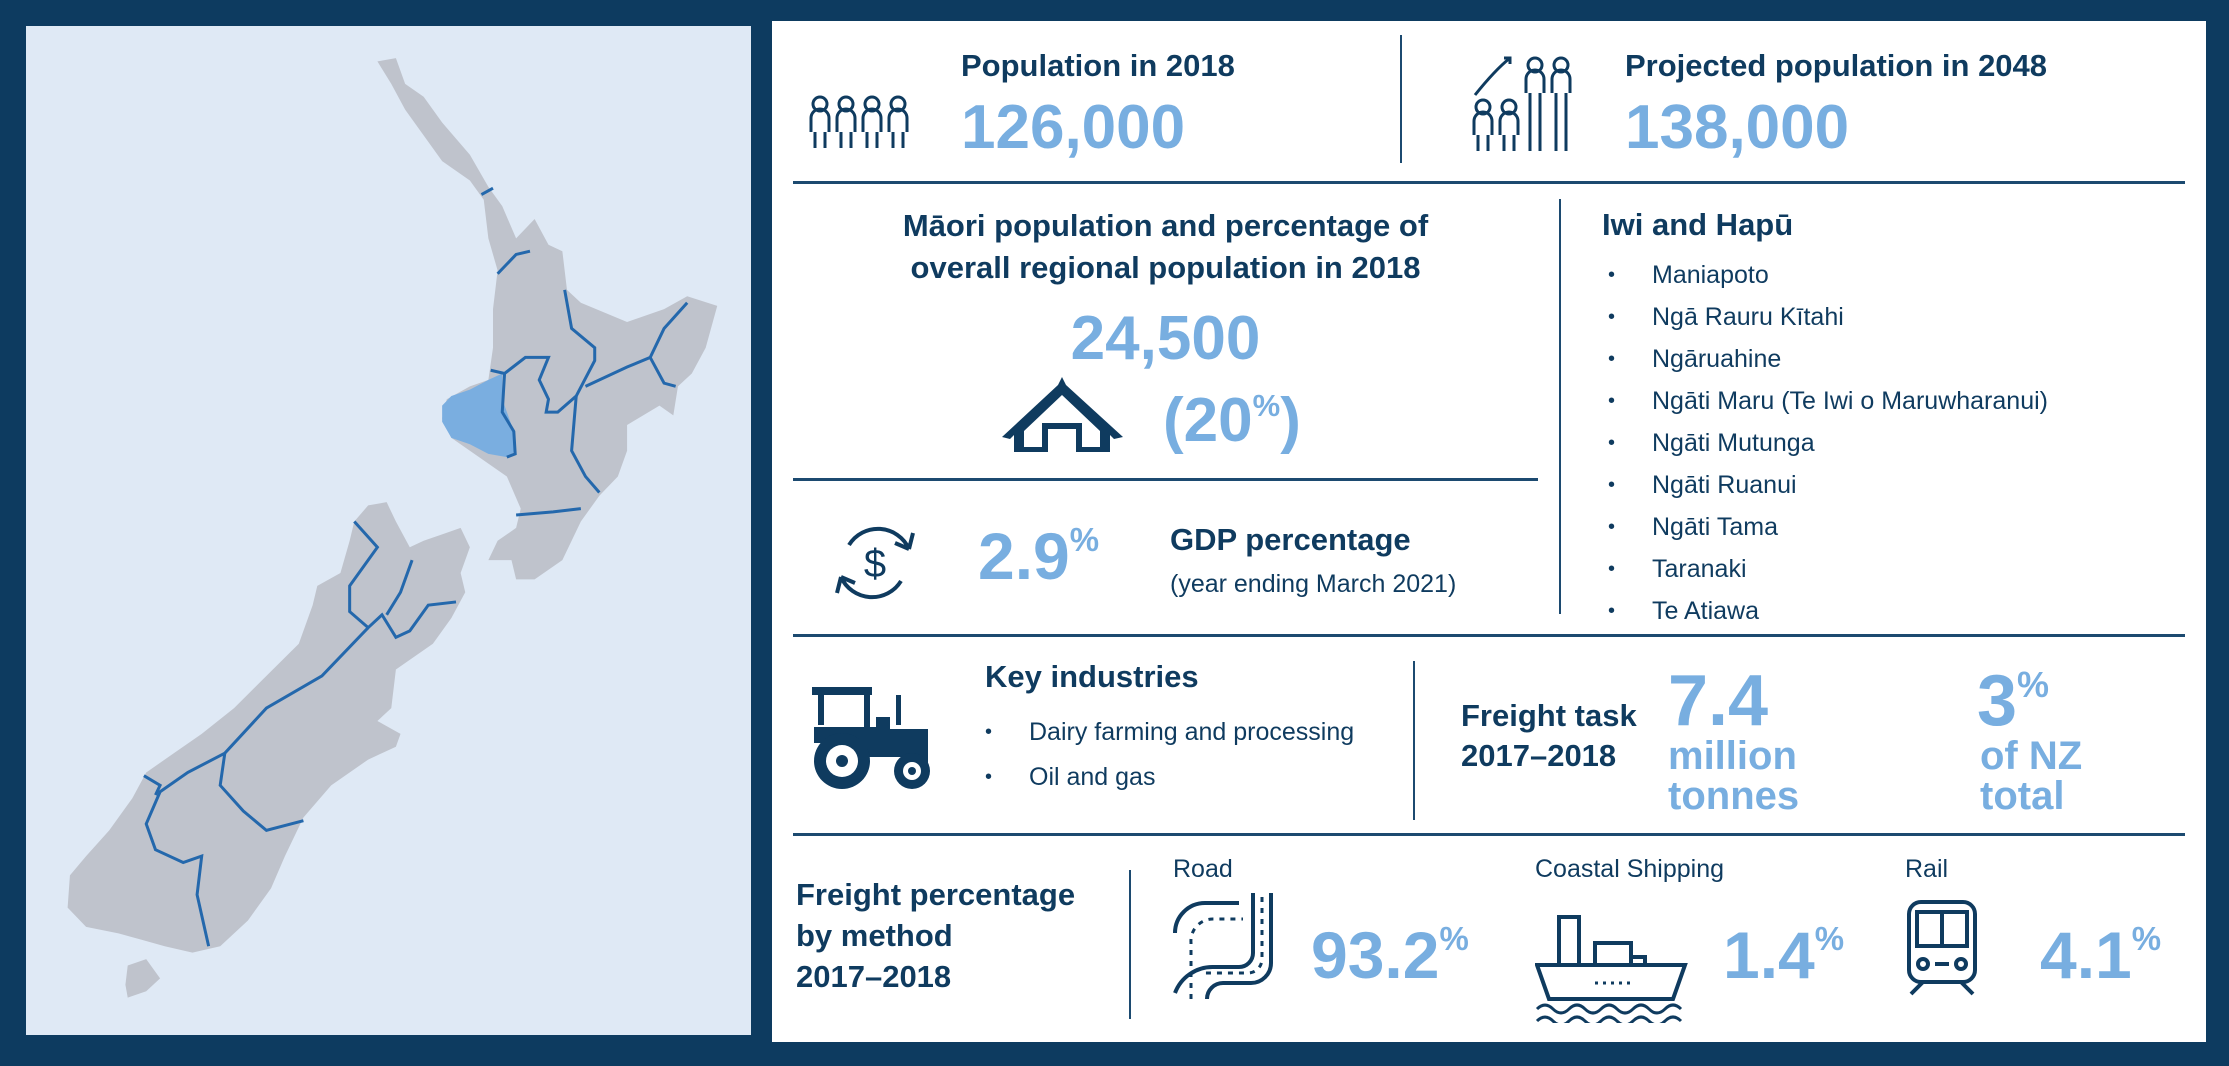  What do you see at coordinates (1828, 611) in the screenshot?
I see `iwi-item: Te Atiawa` at bounding box center [1828, 611].